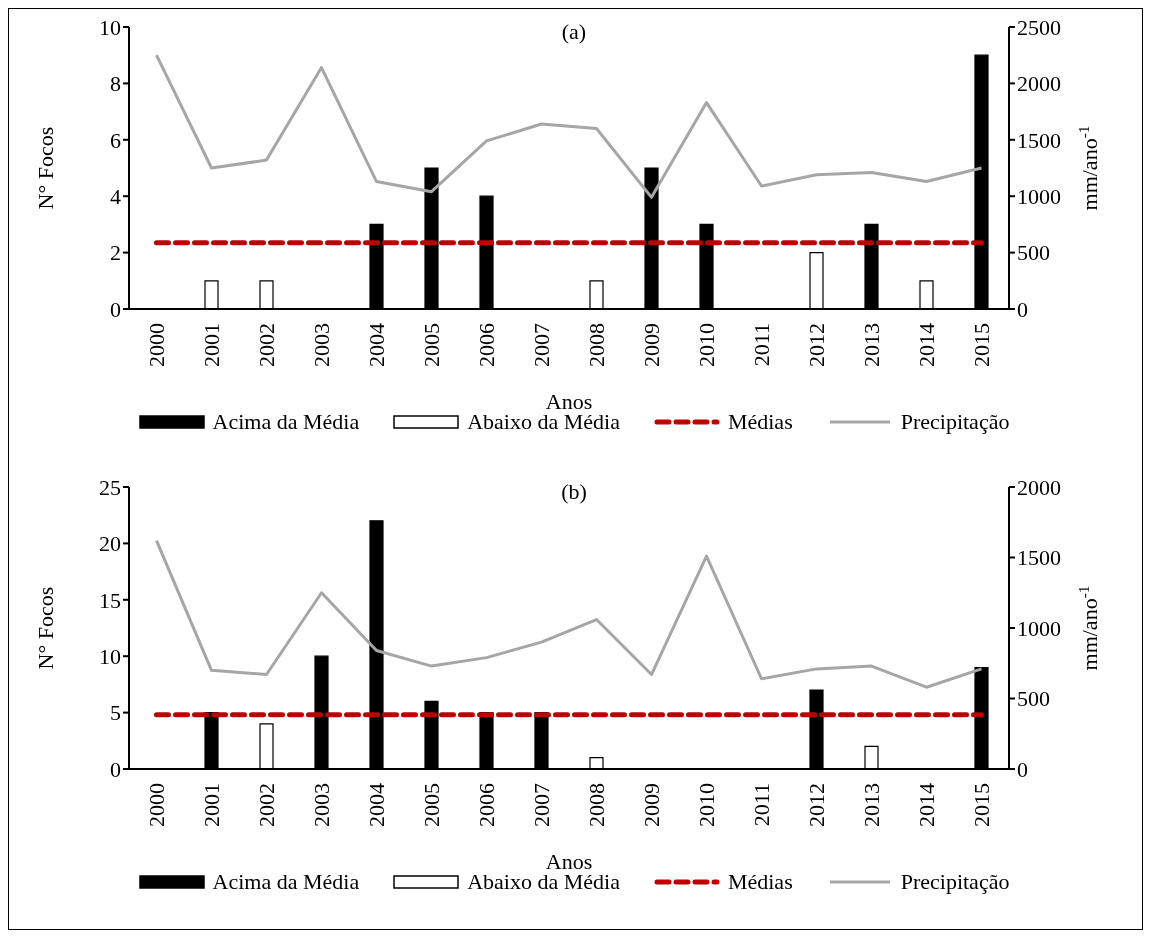  Describe the element at coordinates (110, 544) in the screenshot. I see `y-tick-label: 20` at that location.